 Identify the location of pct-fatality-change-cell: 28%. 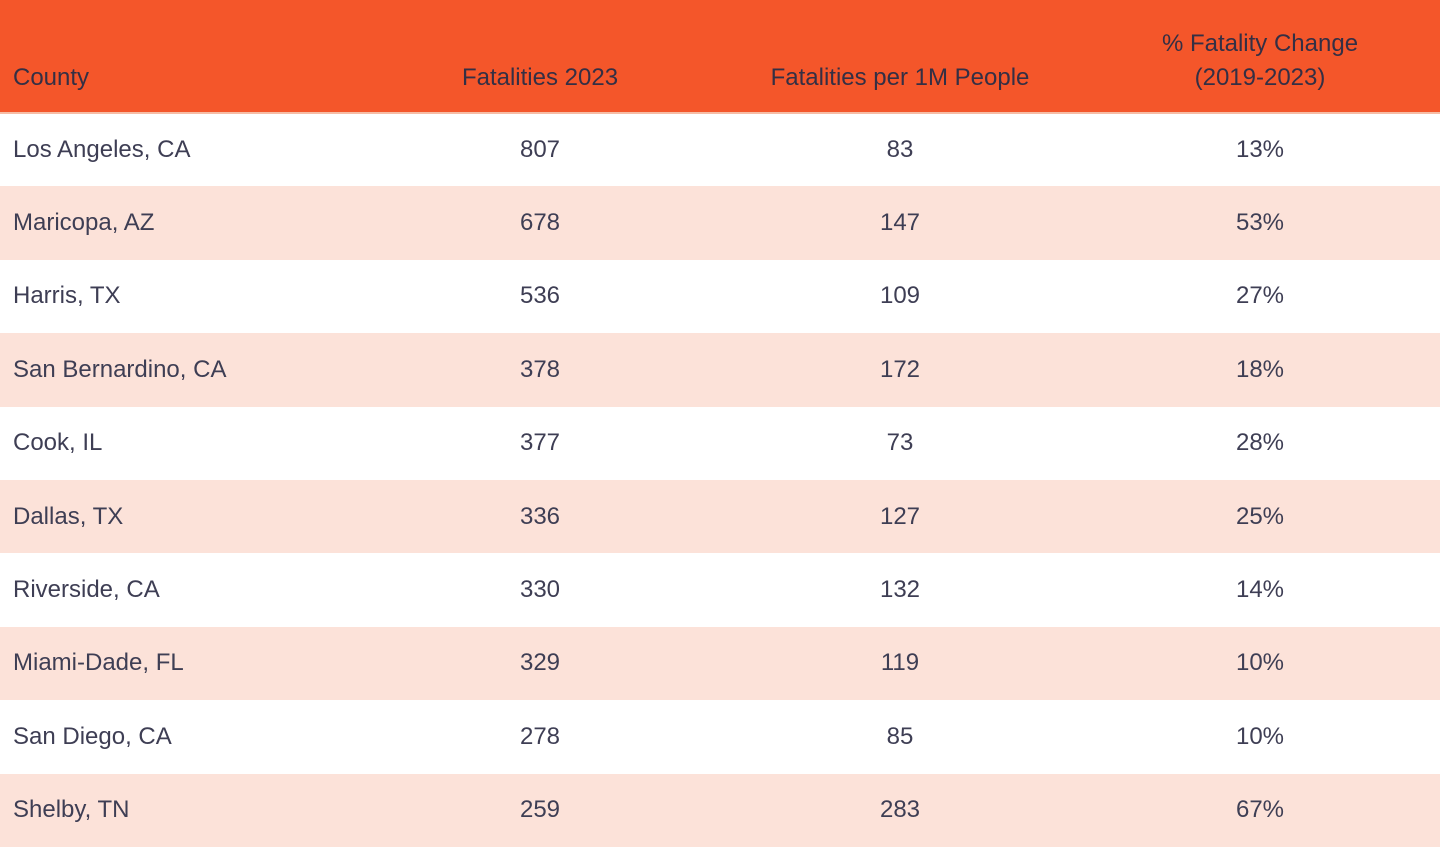
(1260, 443).